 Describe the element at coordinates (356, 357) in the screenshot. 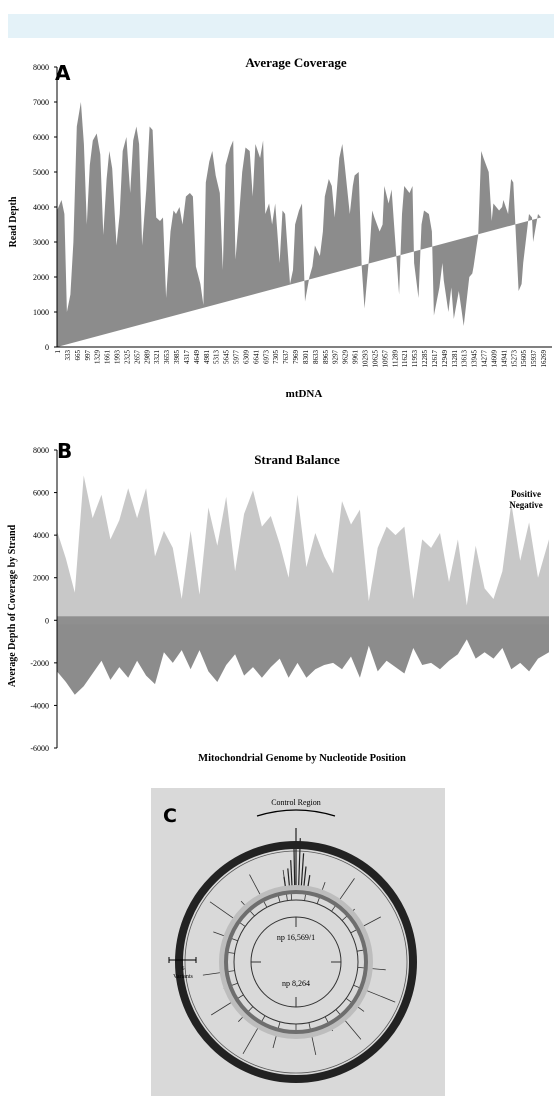

I see `chart-a-x-tick-label: 9961` at that location.